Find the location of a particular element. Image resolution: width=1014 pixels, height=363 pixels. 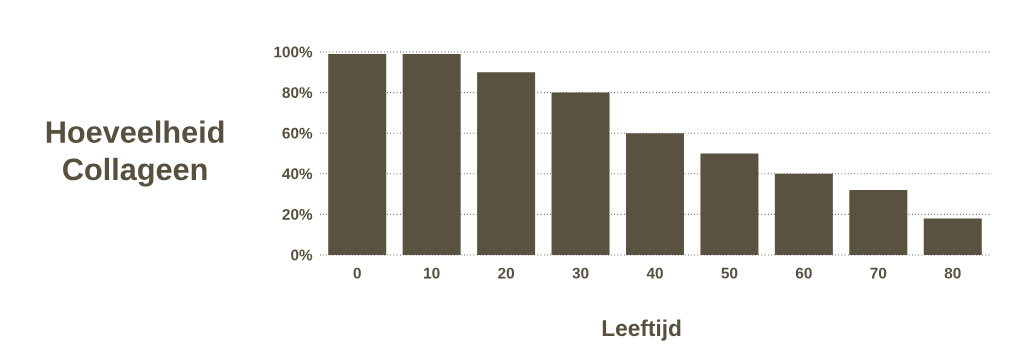

y-tick-label: 100% is located at coordinates (293, 52).